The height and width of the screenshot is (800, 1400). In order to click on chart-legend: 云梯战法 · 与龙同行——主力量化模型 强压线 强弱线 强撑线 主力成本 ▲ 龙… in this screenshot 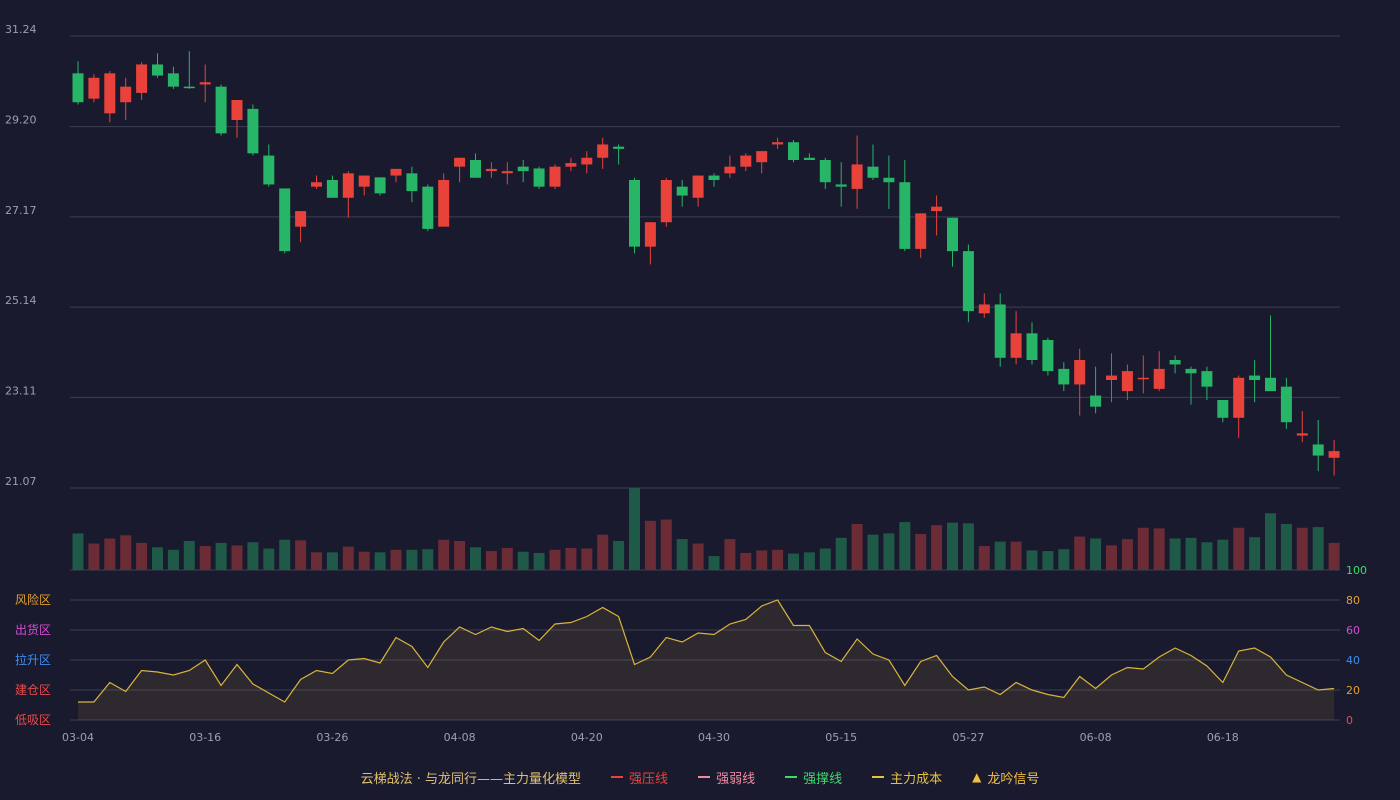, I will do `click(700, 777)`.